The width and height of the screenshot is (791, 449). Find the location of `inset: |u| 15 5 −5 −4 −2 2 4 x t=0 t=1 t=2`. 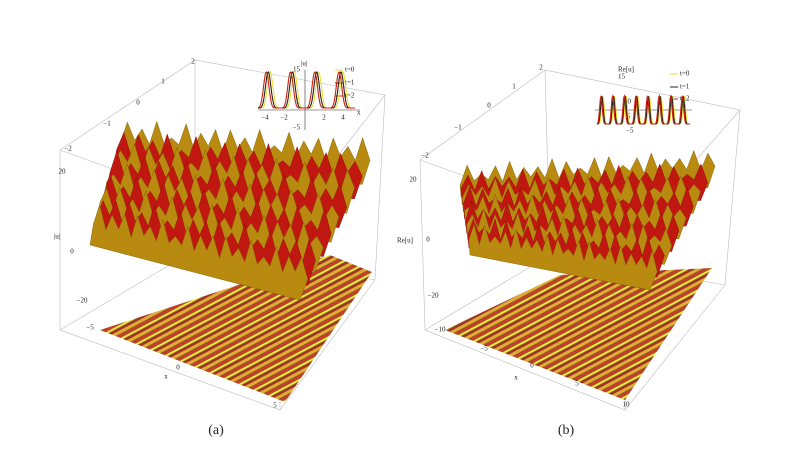

inset: |u| 15 5 −5 −4 −2 2 4 x t=0 t=1 t=2 is located at coordinates (309, 96).